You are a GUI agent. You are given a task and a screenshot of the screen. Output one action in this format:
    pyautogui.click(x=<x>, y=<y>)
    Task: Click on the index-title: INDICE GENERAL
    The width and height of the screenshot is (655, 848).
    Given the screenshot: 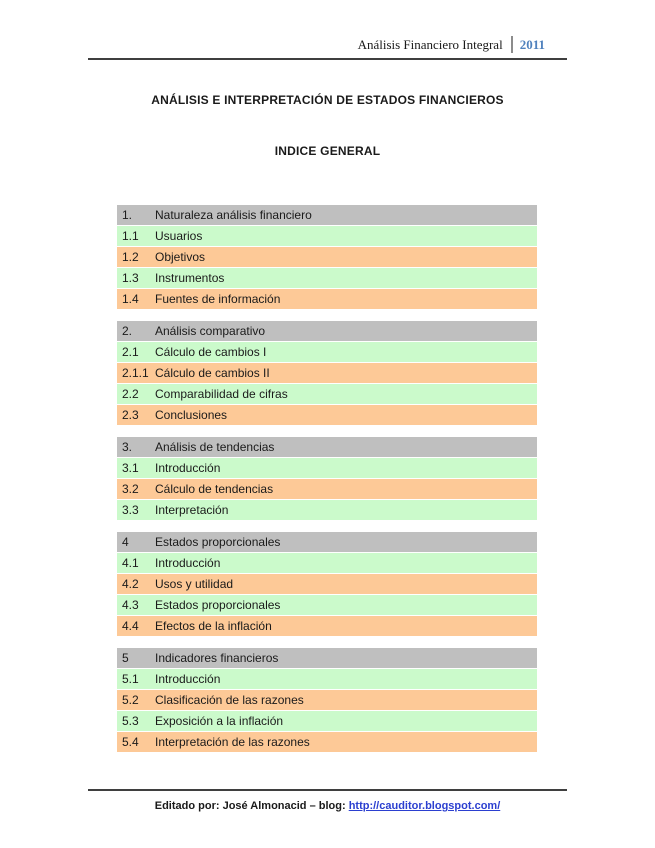 What is the action you would take?
    pyautogui.click(x=327, y=151)
    